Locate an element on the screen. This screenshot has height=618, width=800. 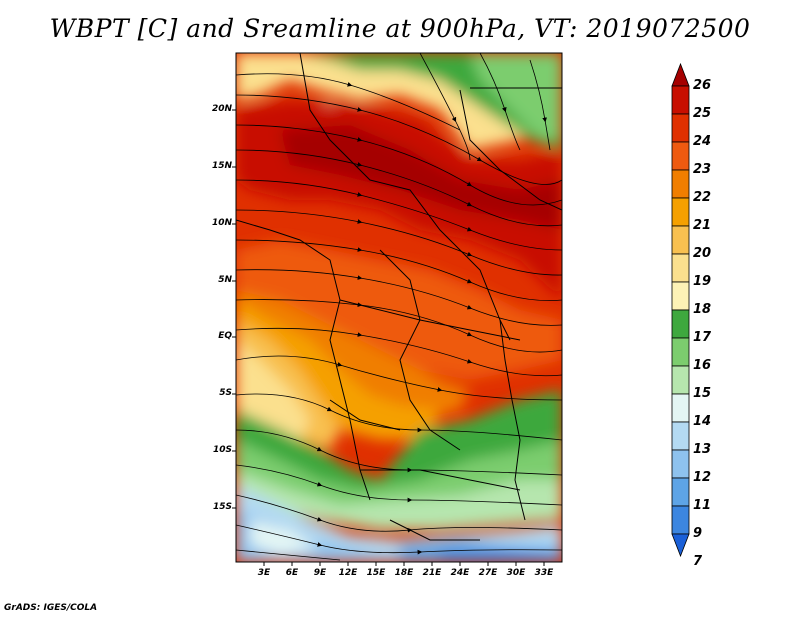
lon-label-33e: 33E is located at coordinates (544, 573).